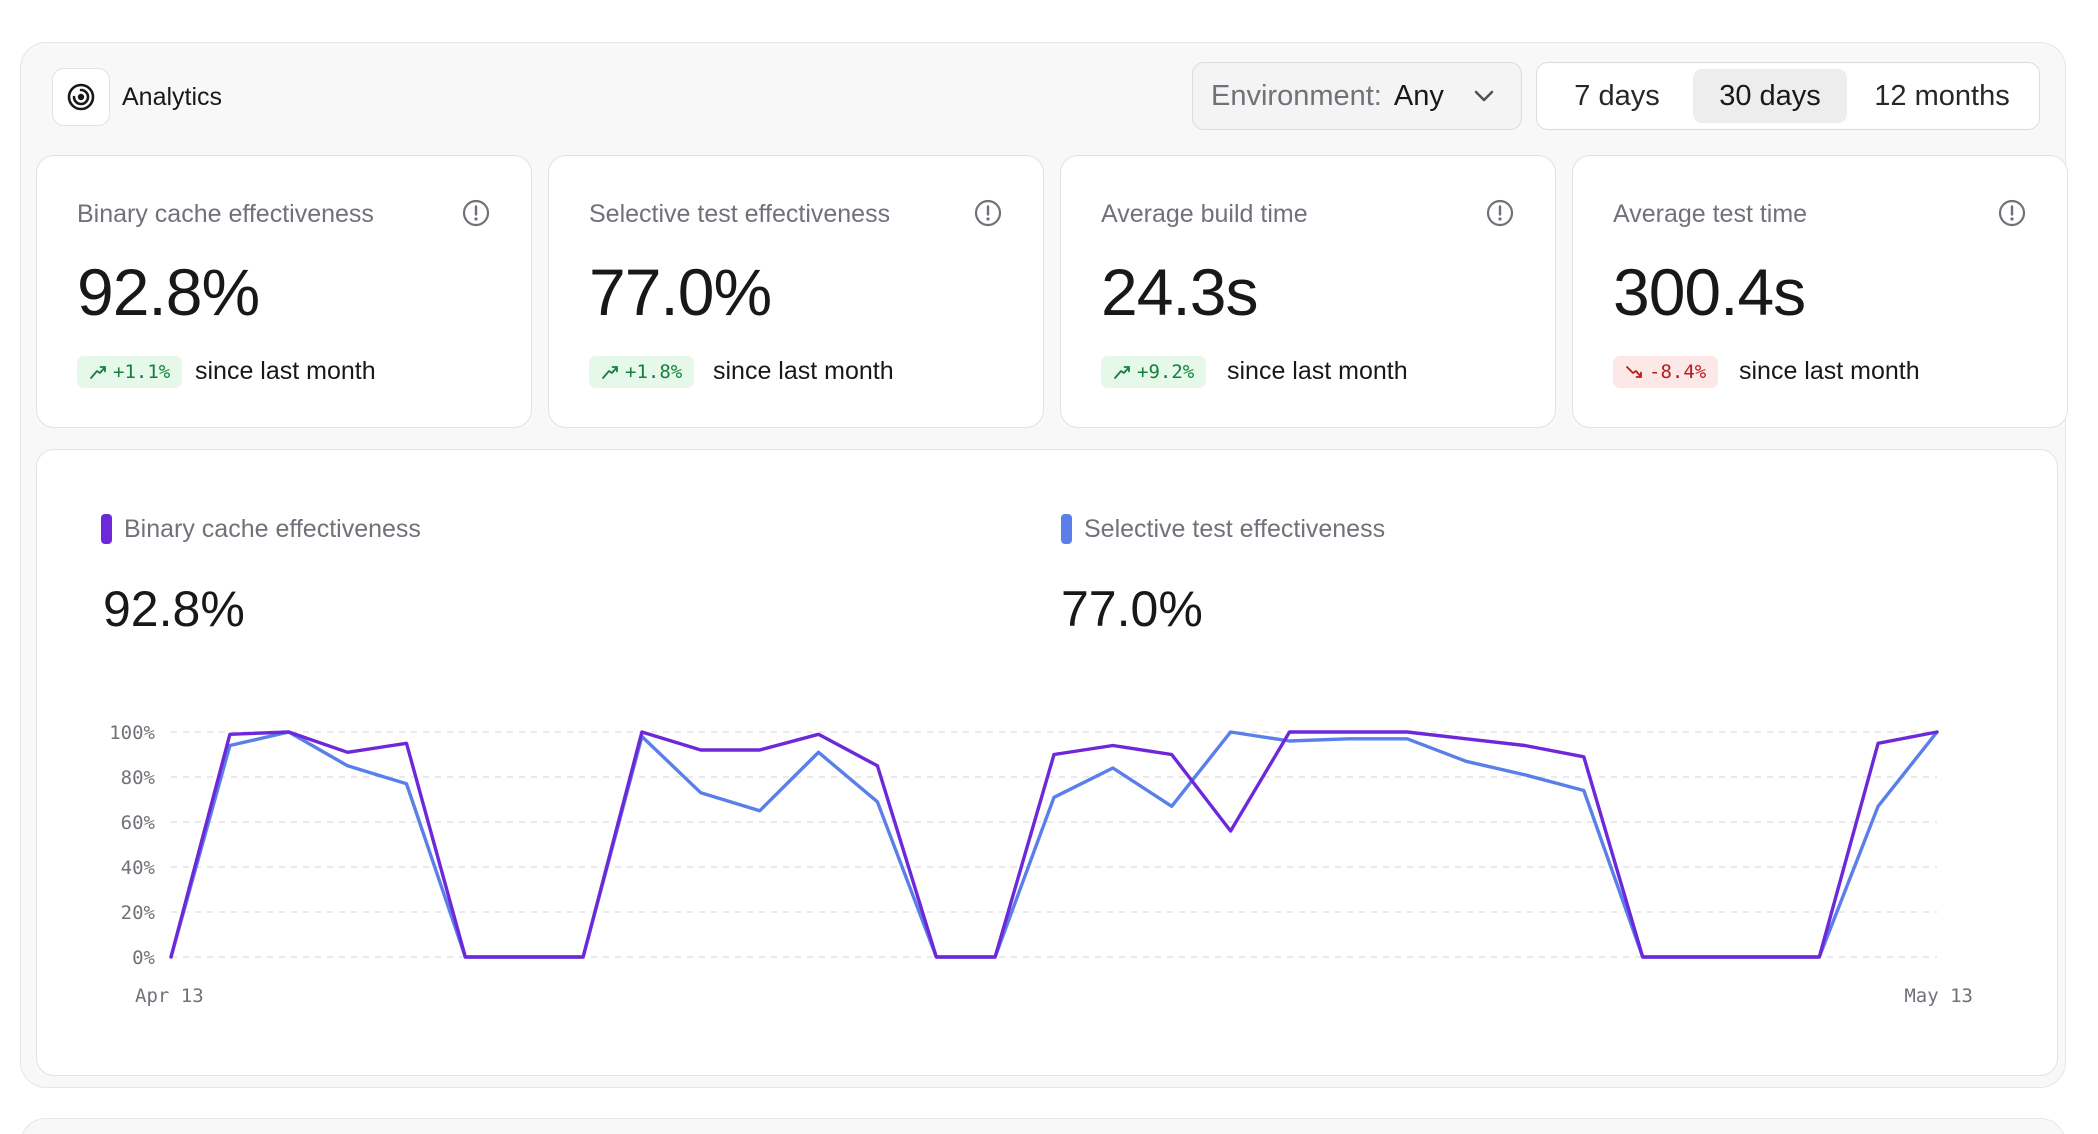 Image resolution: width=2098 pixels, height=1134 pixels. What do you see at coordinates (1204, 214) in the screenshot?
I see `metric-title: Average build time` at bounding box center [1204, 214].